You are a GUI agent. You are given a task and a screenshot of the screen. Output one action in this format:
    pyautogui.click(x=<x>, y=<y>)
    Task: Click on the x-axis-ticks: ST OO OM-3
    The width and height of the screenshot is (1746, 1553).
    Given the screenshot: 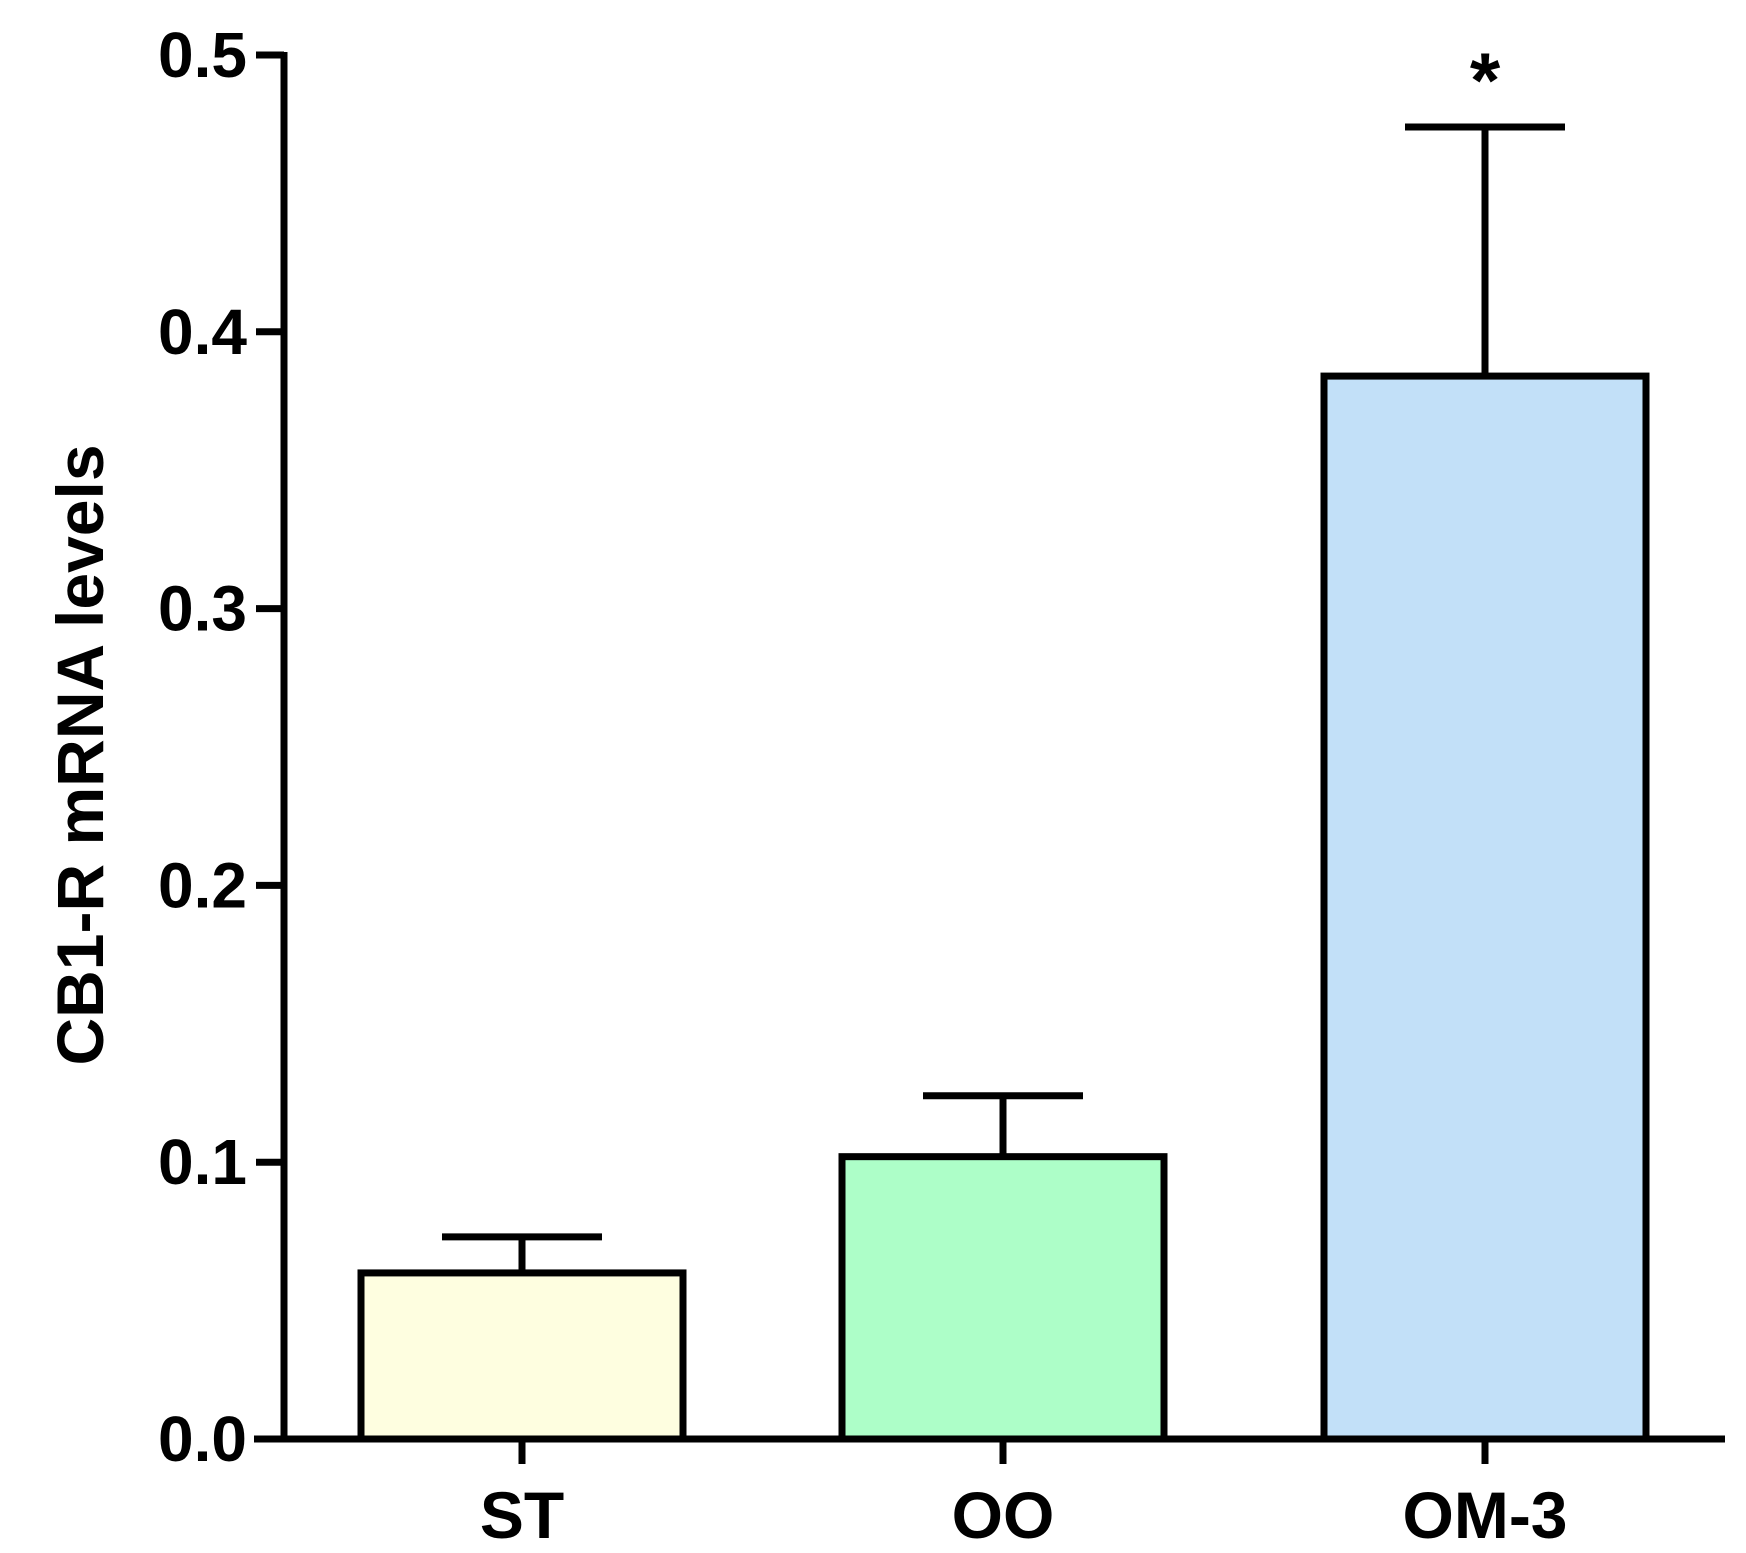 What is the action you would take?
    pyautogui.click(x=1024, y=1495)
    